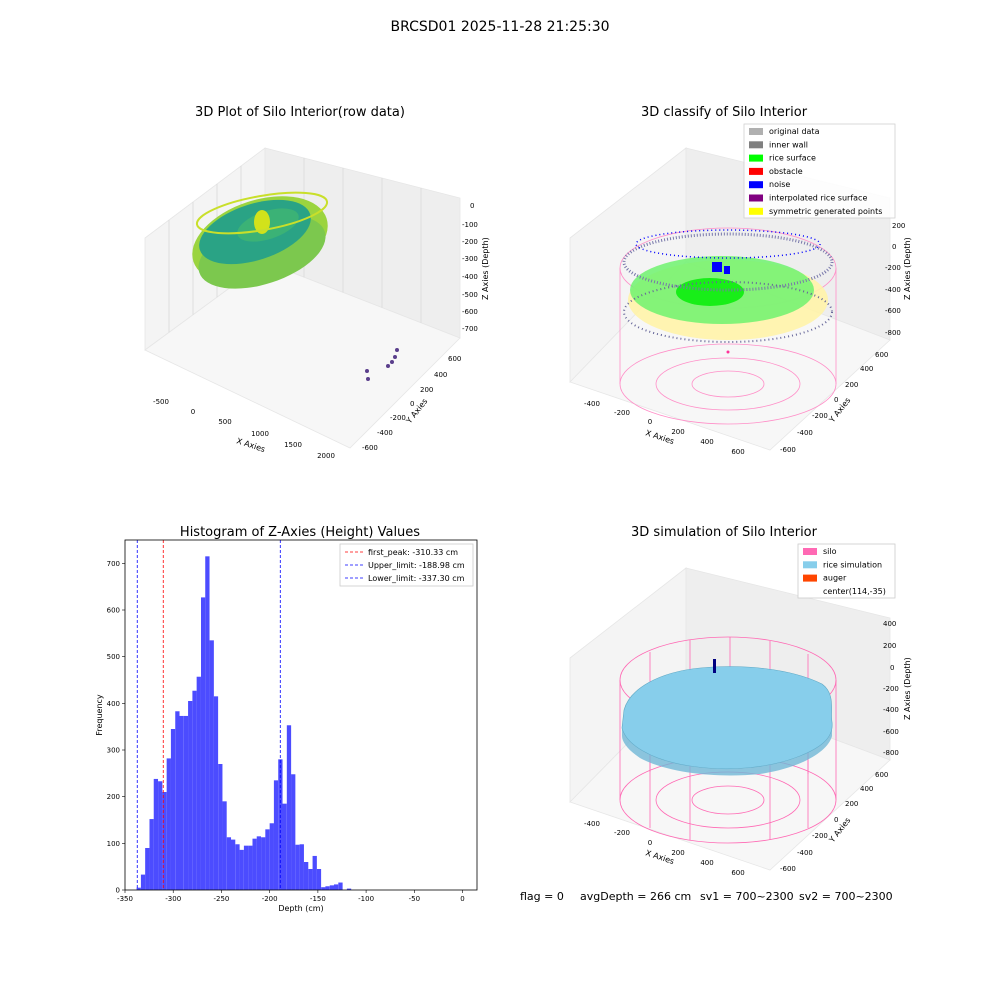  I want to click on simulation-y-tick: 600, so click(881, 775).